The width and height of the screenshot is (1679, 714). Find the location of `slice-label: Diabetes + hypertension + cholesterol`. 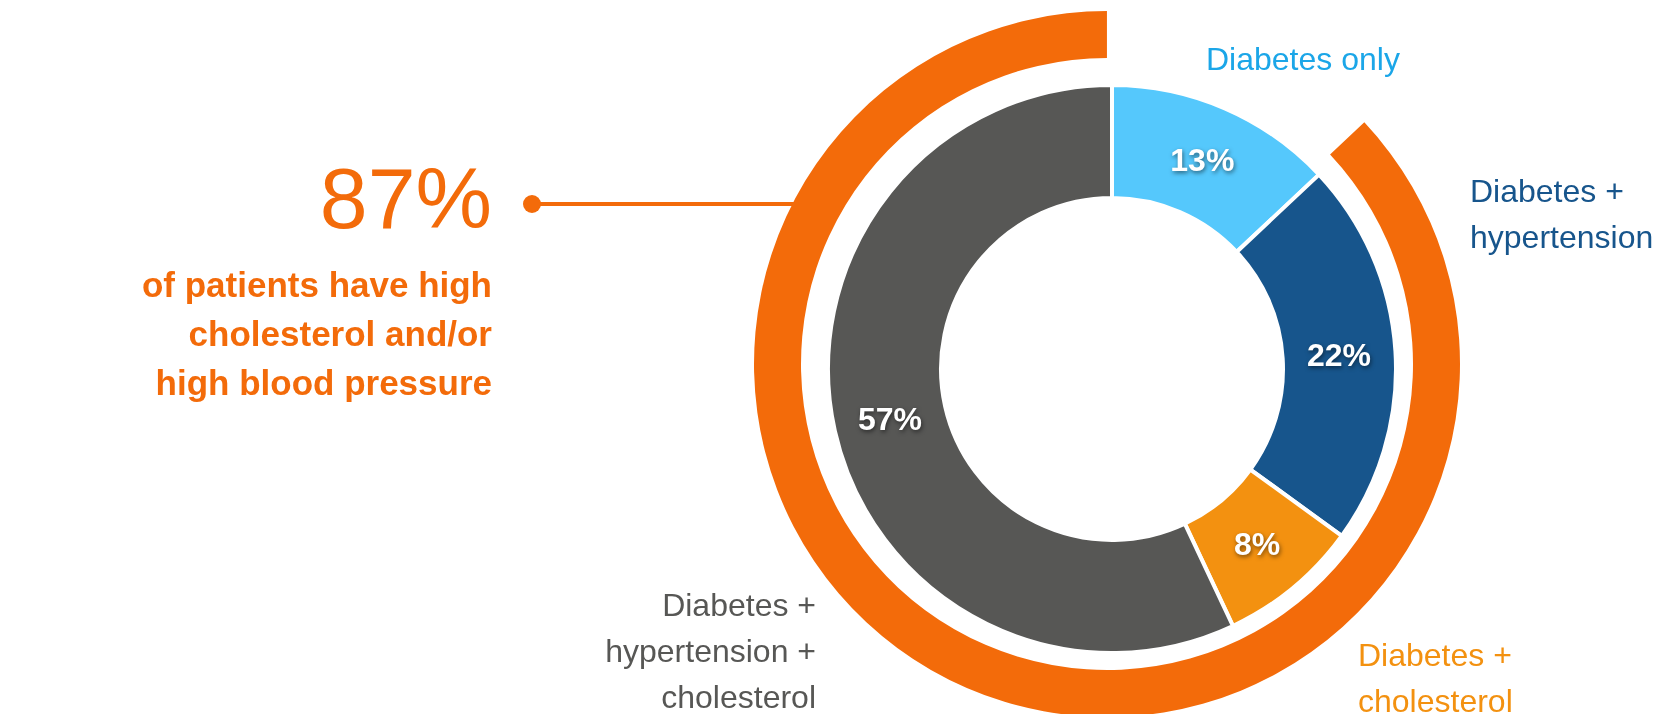

slice-label: Diabetes + hypertension + cholesterol is located at coordinates (710, 650).